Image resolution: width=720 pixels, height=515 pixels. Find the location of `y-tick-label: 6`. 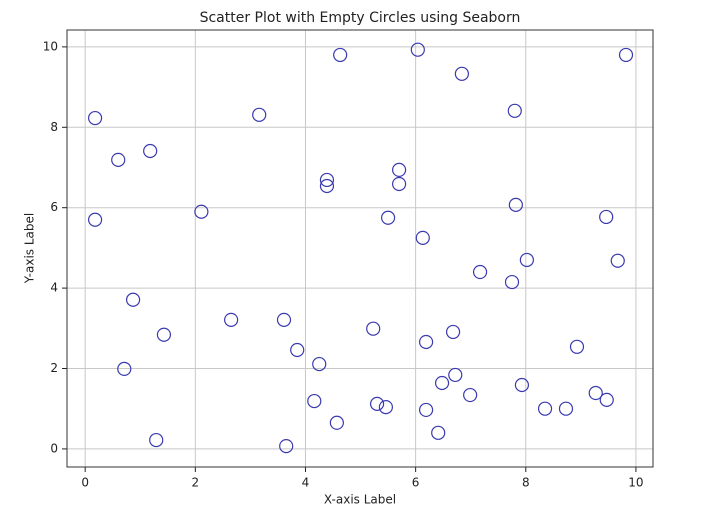

y-tick-label: 6 is located at coordinates (54, 207).